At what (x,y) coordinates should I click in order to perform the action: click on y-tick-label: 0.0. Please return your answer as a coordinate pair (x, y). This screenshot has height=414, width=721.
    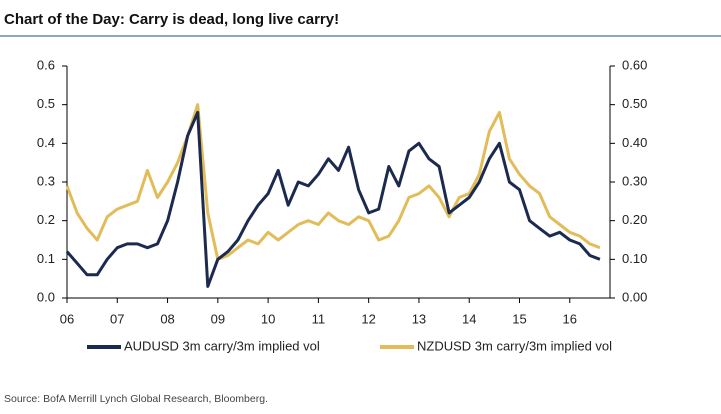
    Looking at the image, I should click on (46, 296).